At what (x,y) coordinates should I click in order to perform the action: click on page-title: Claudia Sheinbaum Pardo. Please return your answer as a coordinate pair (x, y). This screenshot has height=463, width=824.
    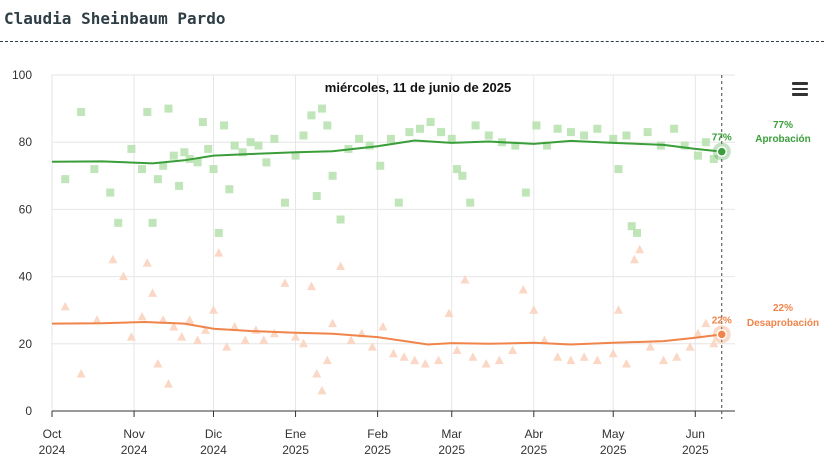
    Looking at the image, I should click on (115, 18).